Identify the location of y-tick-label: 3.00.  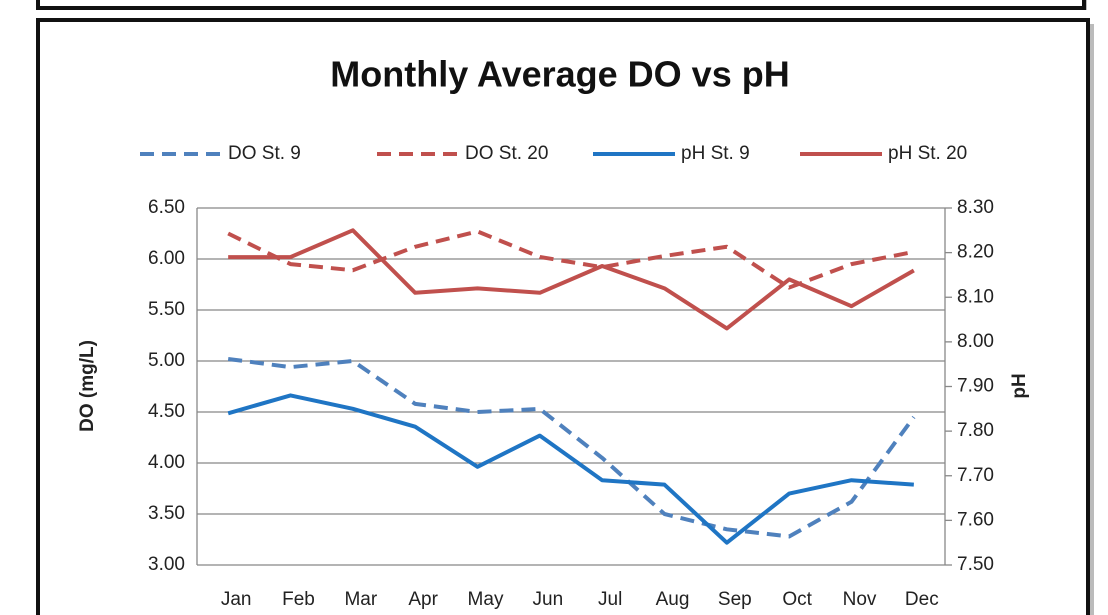
(166, 564).